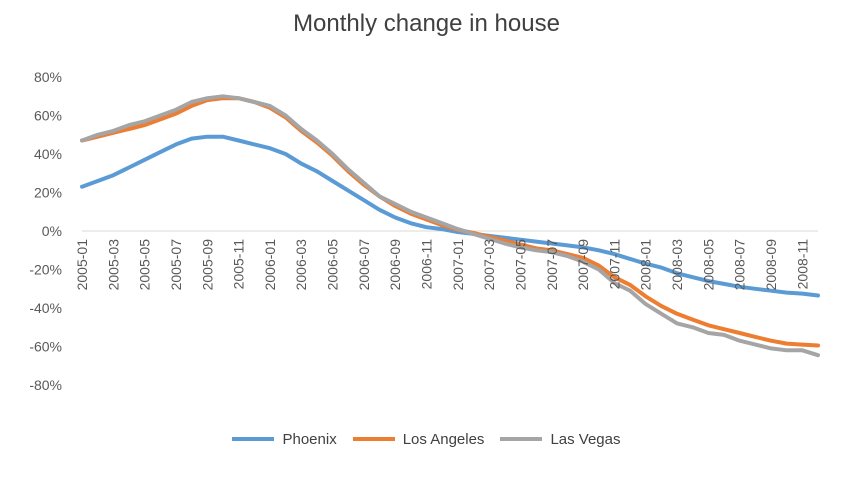 The width and height of the screenshot is (853, 478). What do you see at coordinates (740, 265) in the screenshot?
I see `x-tick-label: 2008-07` at bounding box center [740, 265].